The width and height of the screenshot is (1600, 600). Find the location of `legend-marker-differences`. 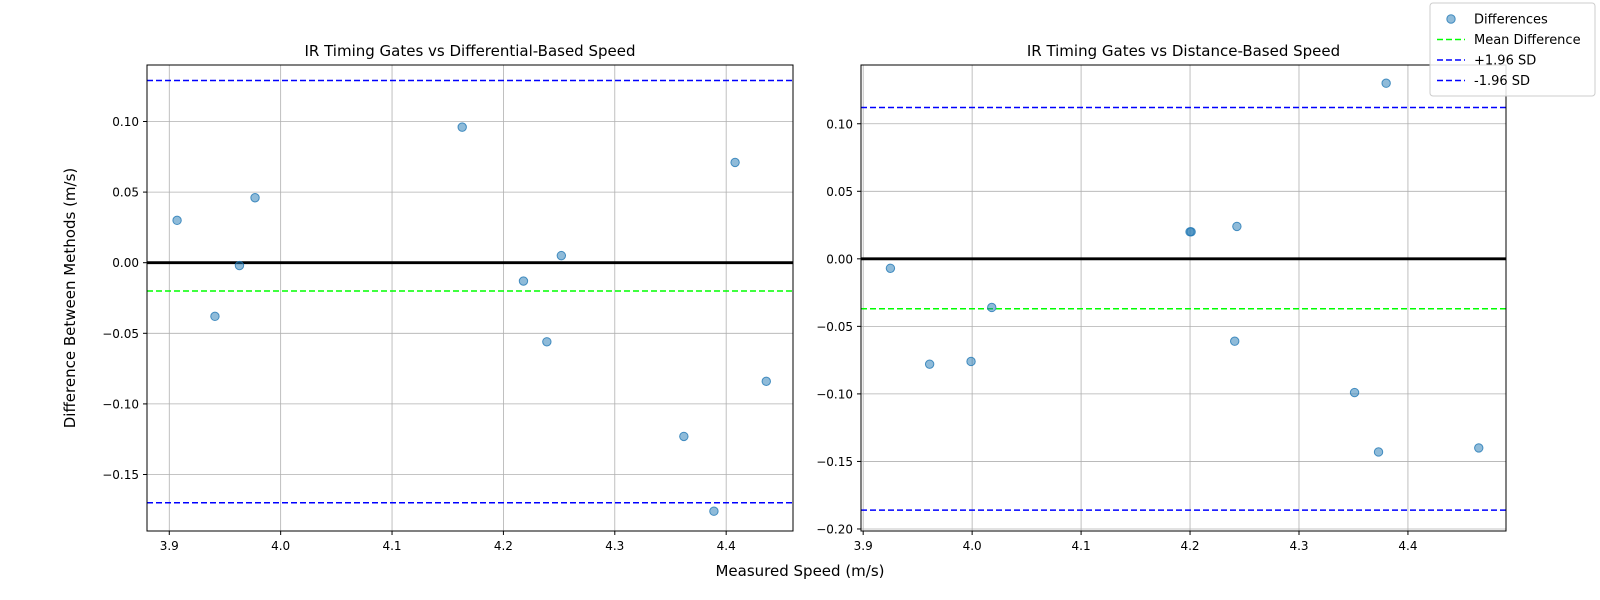

legend-marker-differences is located at coordinates (1451, 19).